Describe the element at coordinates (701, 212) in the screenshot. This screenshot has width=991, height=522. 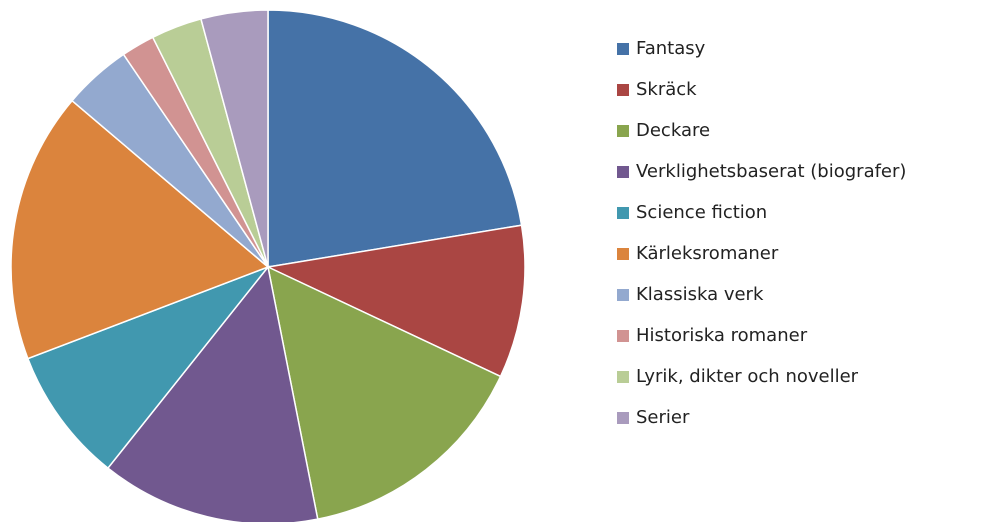
I see `legend-label: Science fiction` at that location.